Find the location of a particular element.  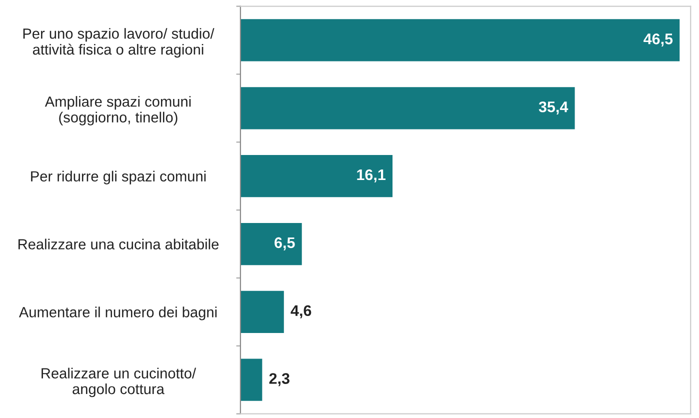

data-label: 4,6 is located at coordinates (301, 311).